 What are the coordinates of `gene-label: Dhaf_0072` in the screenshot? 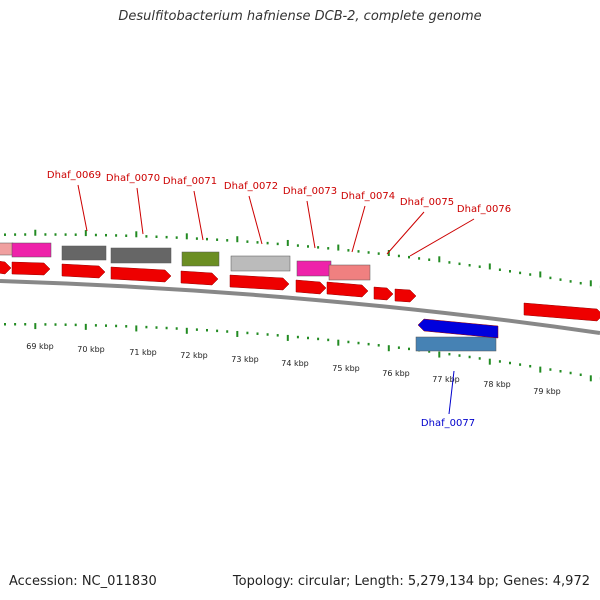 It's located at (251, 186).